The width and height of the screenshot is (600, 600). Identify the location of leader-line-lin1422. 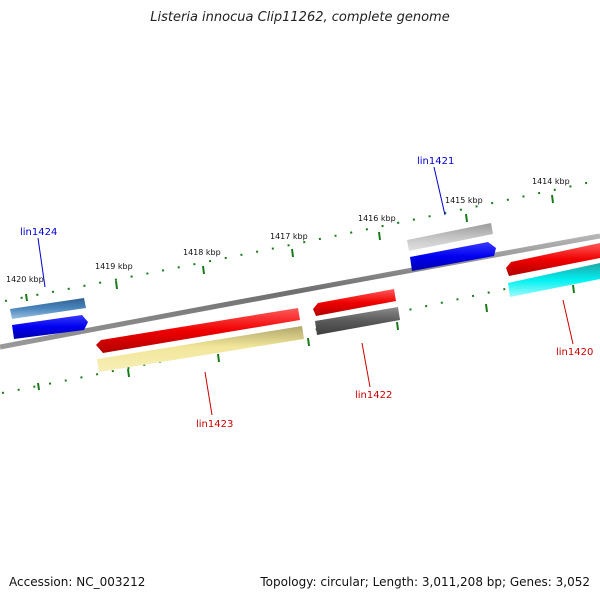
(366, 365).